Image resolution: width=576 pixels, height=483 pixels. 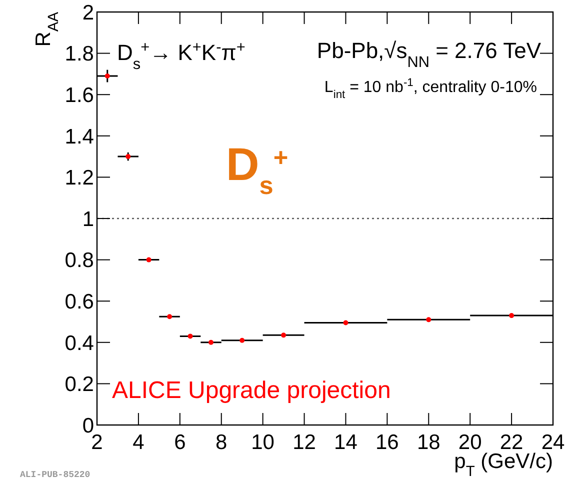 What do you see at coordinates (180, 442) in the screenshot?
I see `x-tick-label: 6` at bounding box center [180, 442].